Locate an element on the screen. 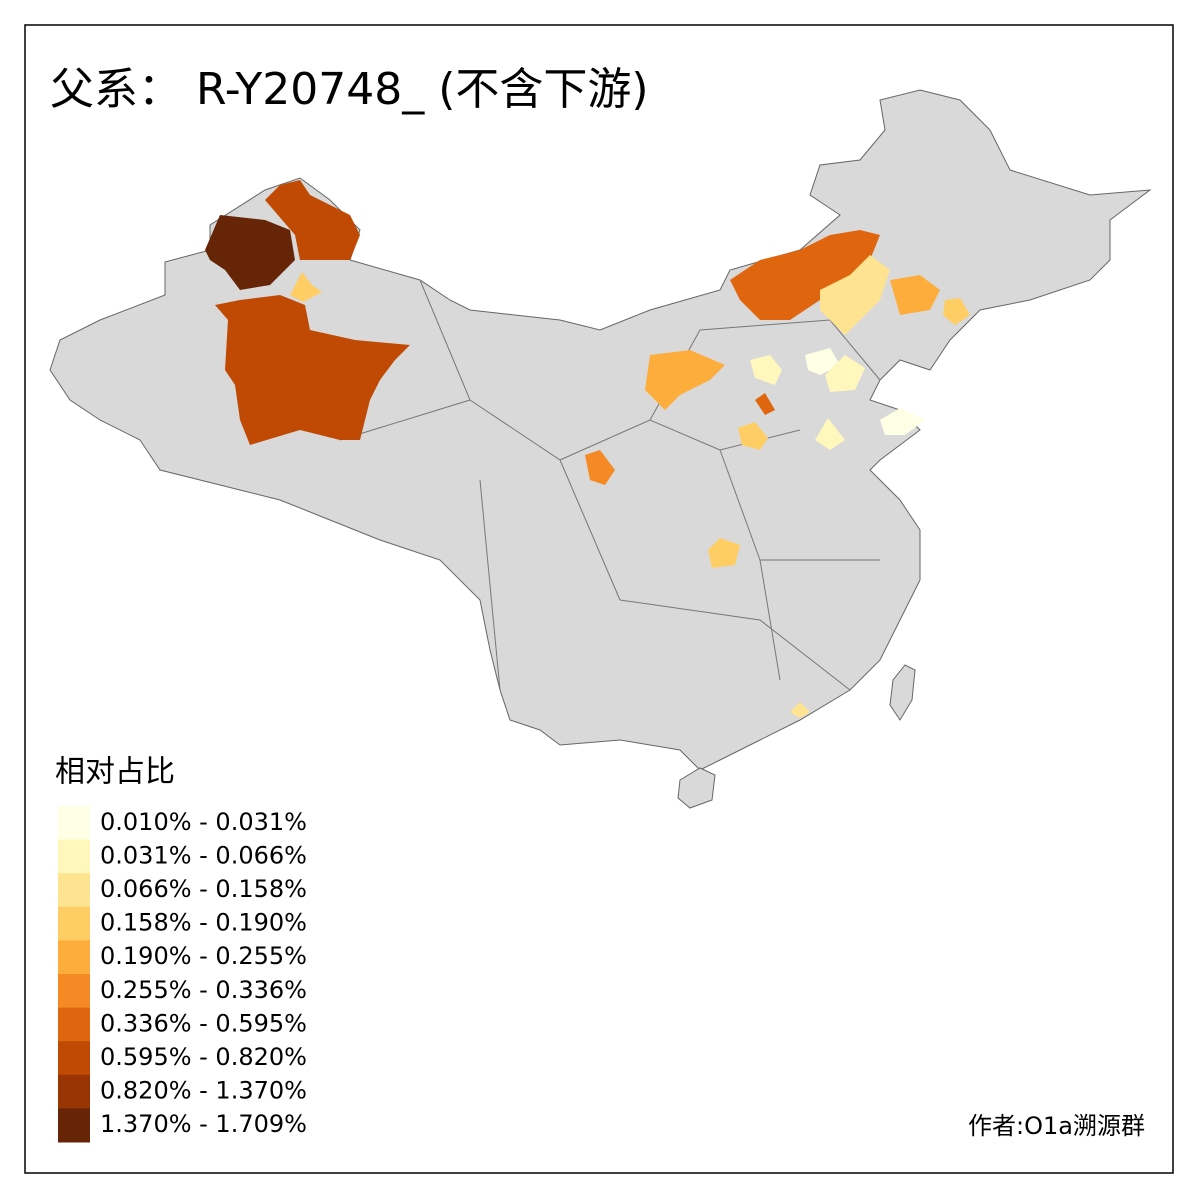 The height and width of the screenshot is (1204, 1200). legend-label: 0.010% - 0.031% is located at coordinates (203, 822).